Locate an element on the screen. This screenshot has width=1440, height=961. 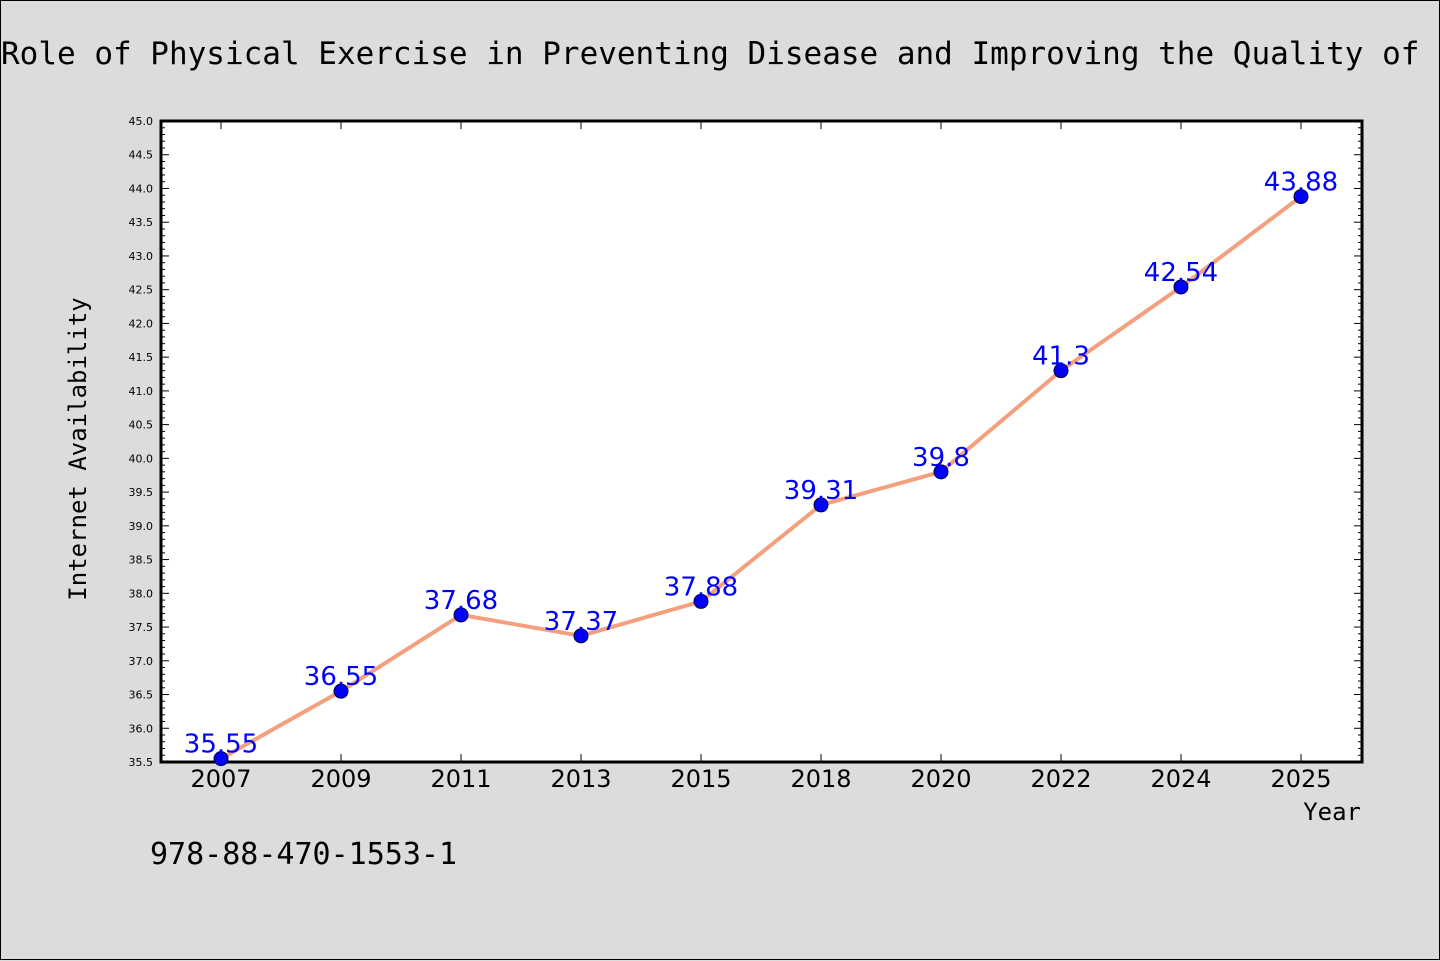
y-tick-label: 37.0 is located at coordinates (141, 661).